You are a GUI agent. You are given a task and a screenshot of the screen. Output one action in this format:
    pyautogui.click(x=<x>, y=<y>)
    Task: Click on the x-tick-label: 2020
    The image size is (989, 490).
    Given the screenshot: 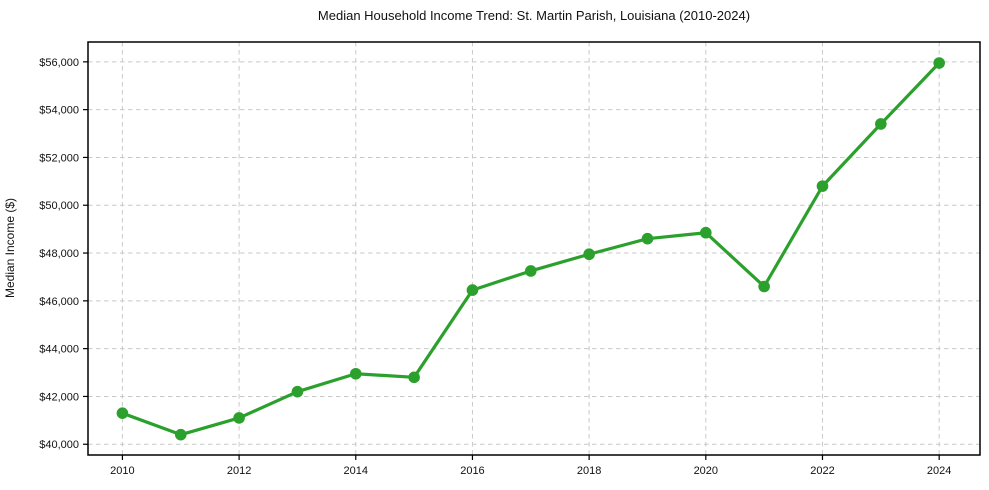 What is the action you would take?
    pyautogui.click(x=706, y=471)
    